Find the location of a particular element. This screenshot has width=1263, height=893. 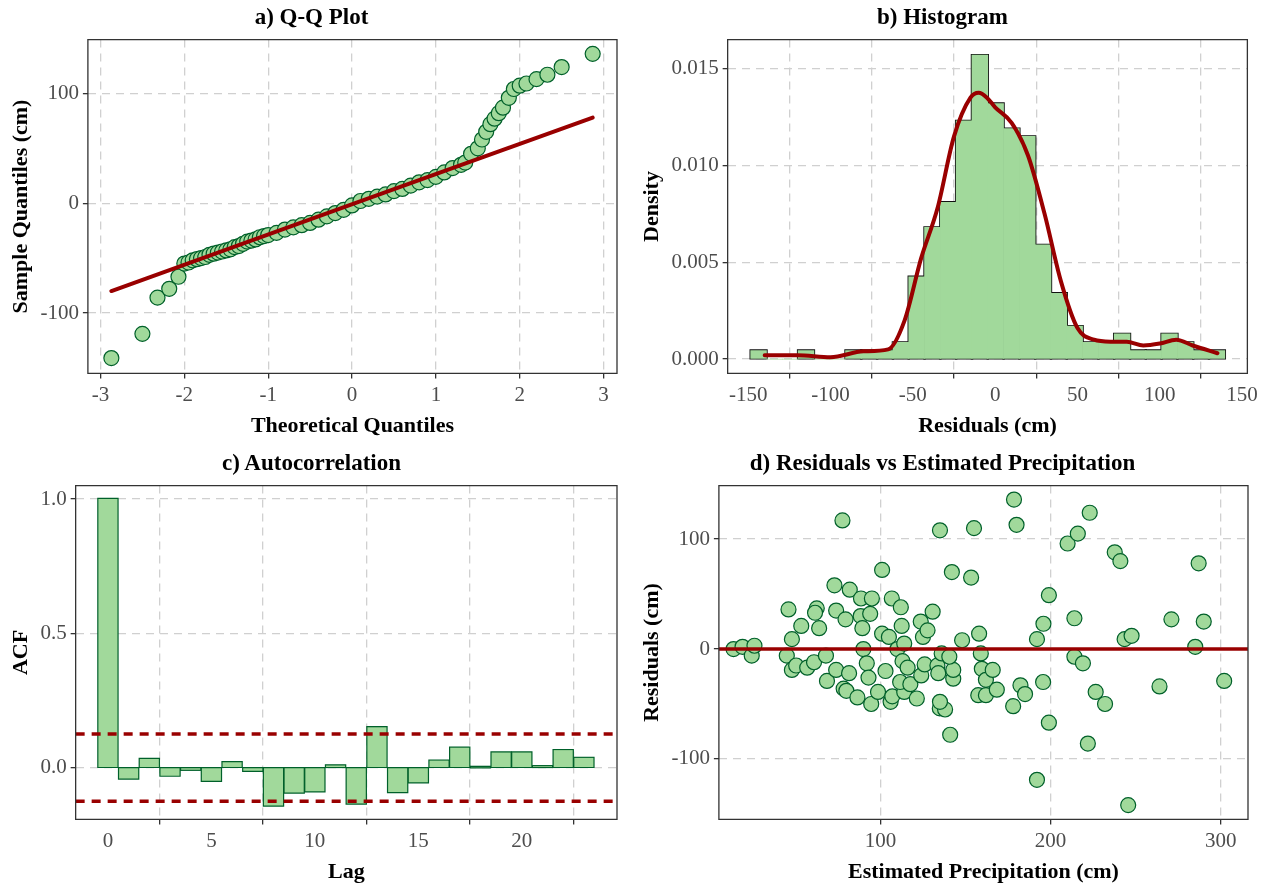

x-axis-title: Residuals (cm) is located at coordinates (987, 425).